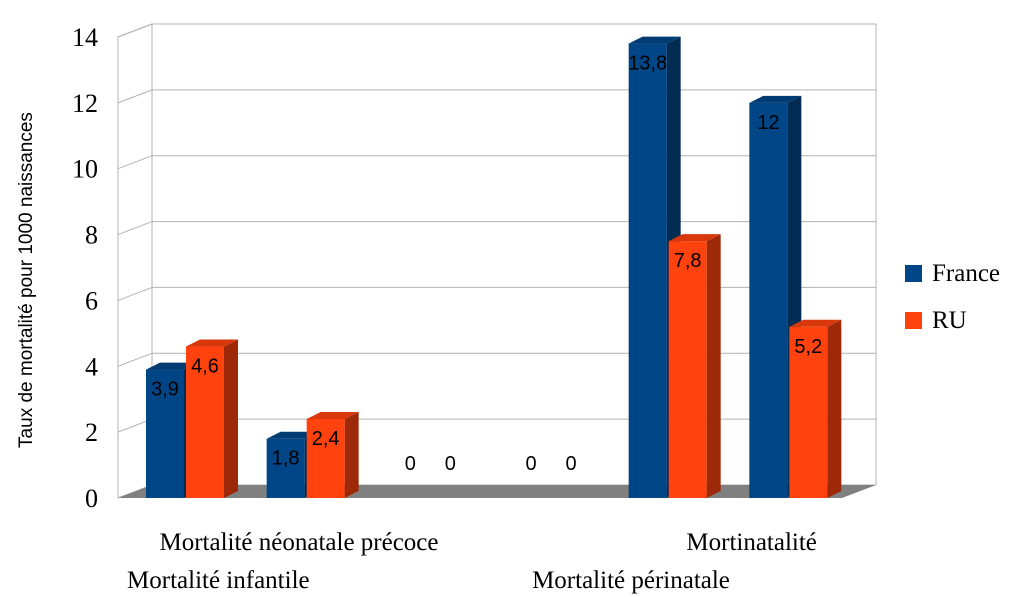  Describe the element at coordinates (85, 103) in the screenshot. I see `y-tick-label: 12` at that location.